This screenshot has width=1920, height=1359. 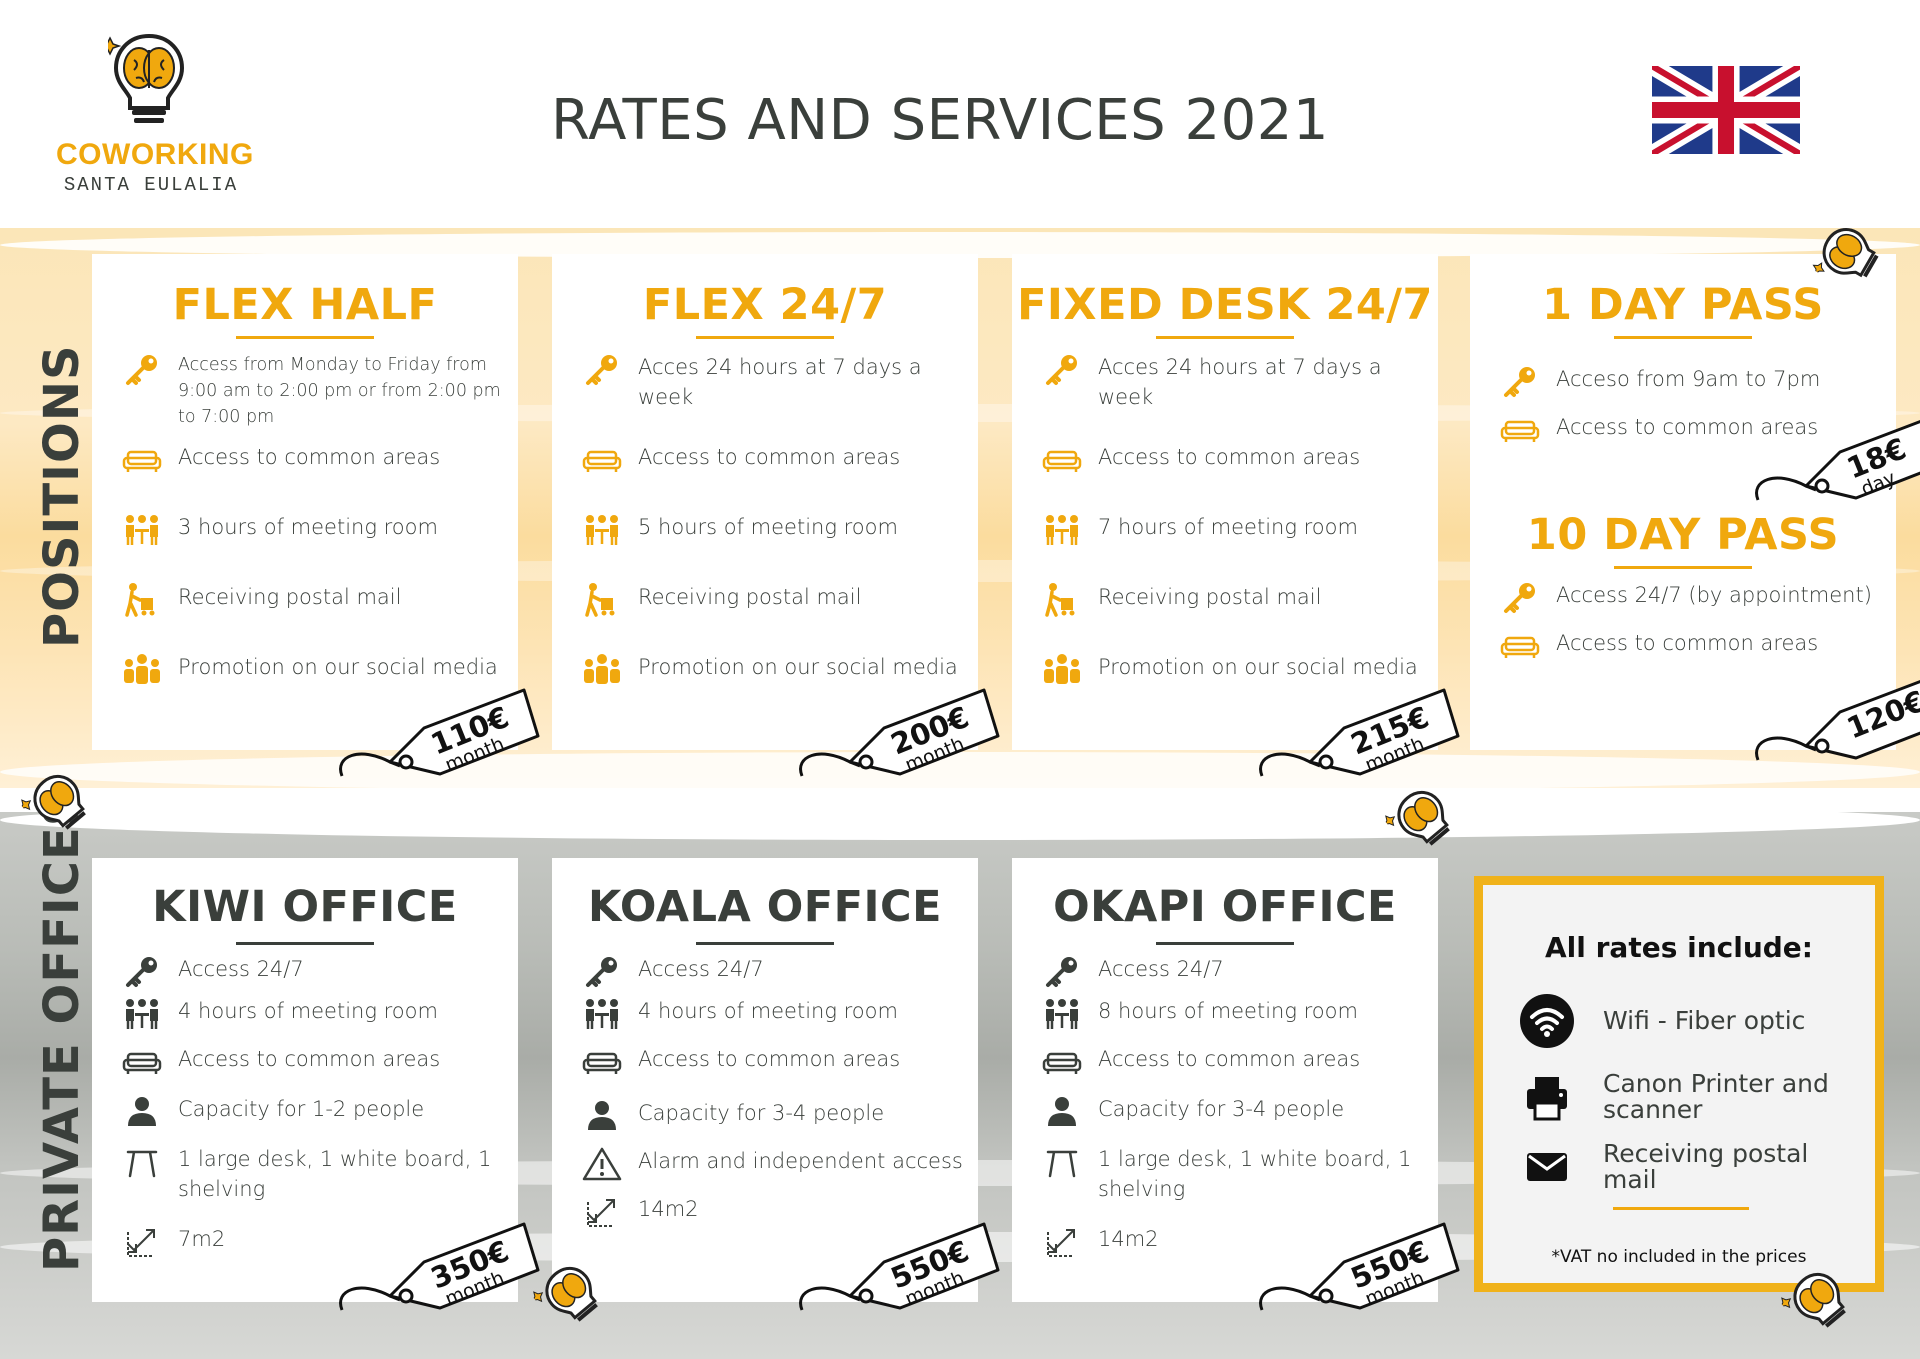 I want to click on feature-text: 7m2, so click(x=202, y=1239).